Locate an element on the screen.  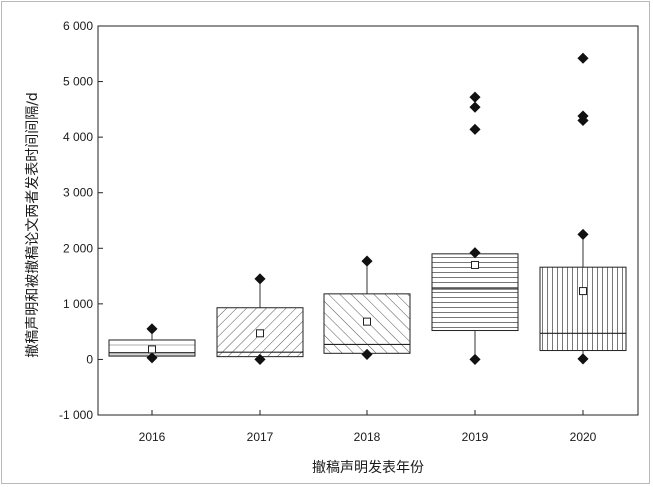
box-group-2019 is located at coordinates (475, 228).